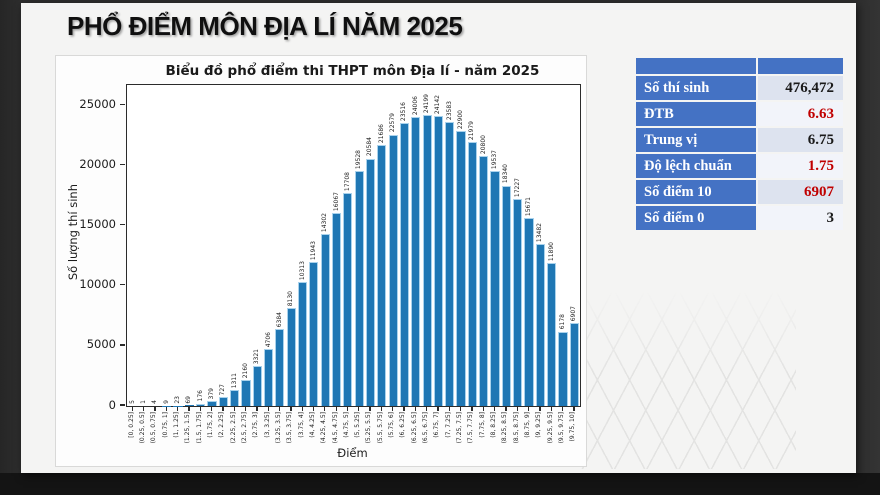  What do you see at coordinates (540, 232) in the screenshot?
I see `bar-value-label: 13482` at bounding box center [540, 232].